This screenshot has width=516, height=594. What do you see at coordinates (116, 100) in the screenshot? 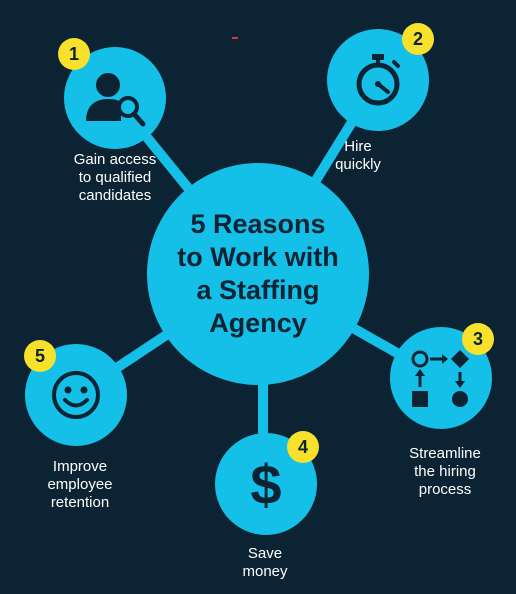
I see `user-search-icon` at bounding box center [116, 100].